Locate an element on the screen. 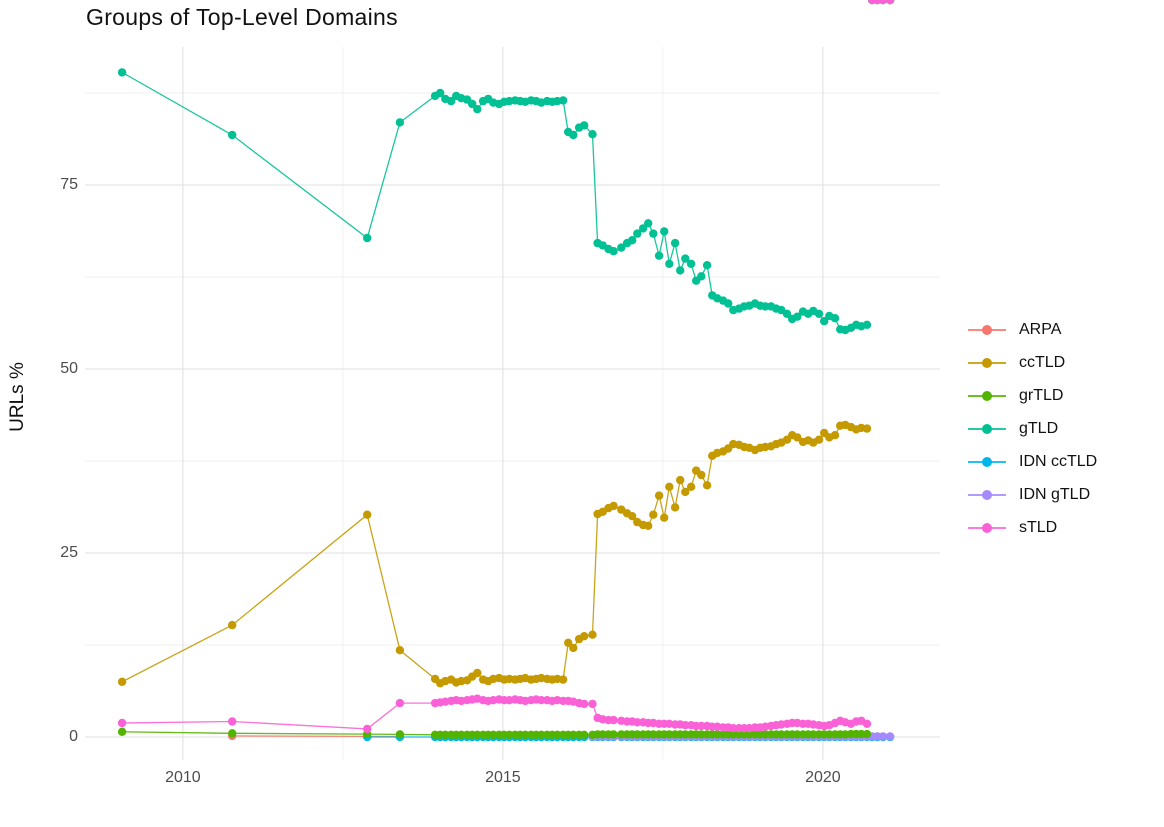  legend-item-cctld: ccTLD is located at coordinates (1032, 362).